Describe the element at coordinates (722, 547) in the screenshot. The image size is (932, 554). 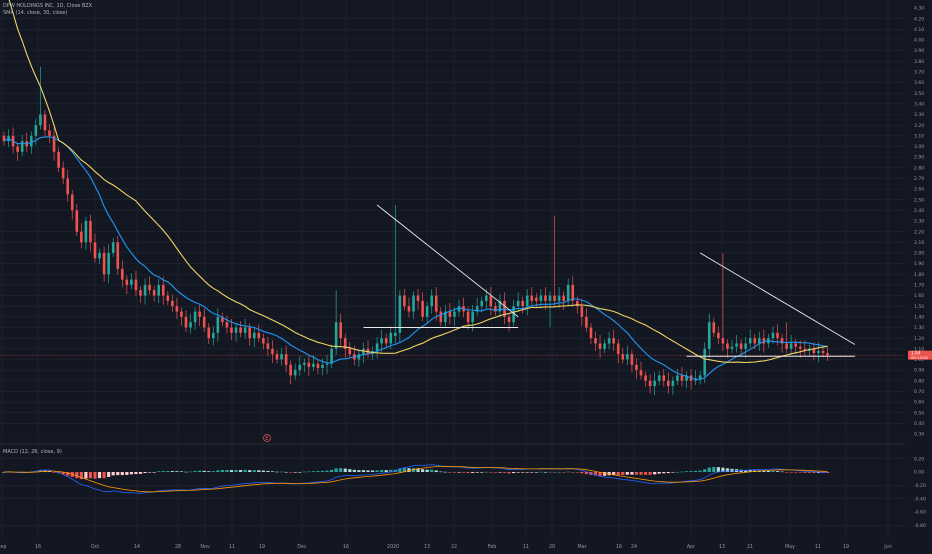
I see `time-tick-label: 13` at that location.